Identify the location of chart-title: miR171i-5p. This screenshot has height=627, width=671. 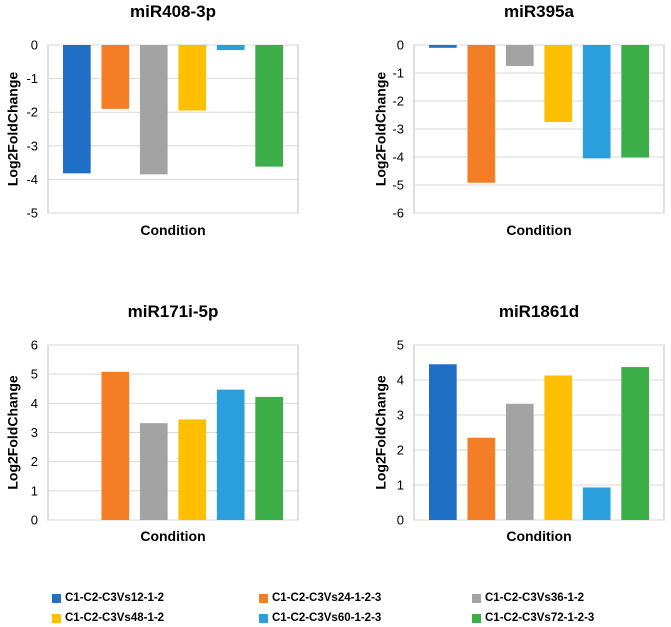
(173, 311).